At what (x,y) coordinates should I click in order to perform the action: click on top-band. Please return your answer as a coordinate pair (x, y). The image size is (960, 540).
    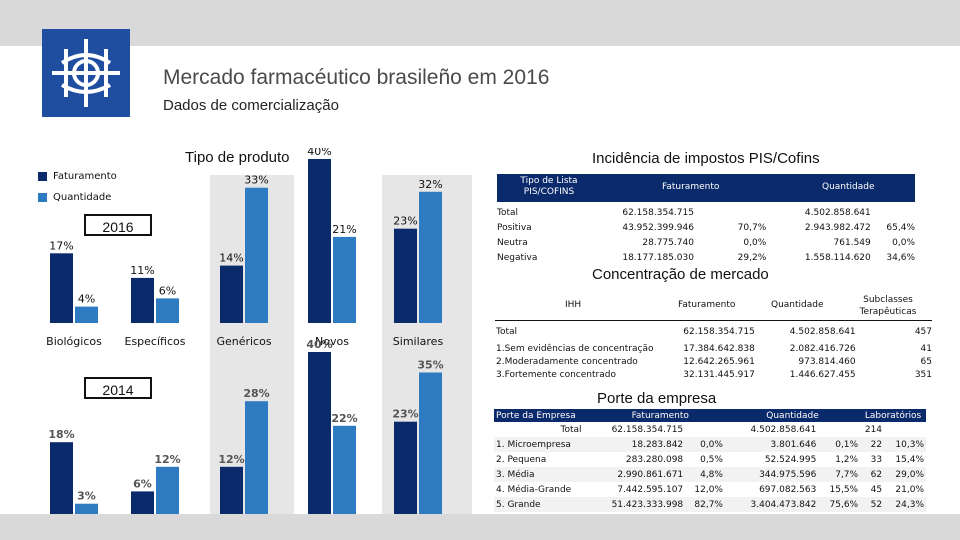
    Looking at the image, I should click on (480, 23).